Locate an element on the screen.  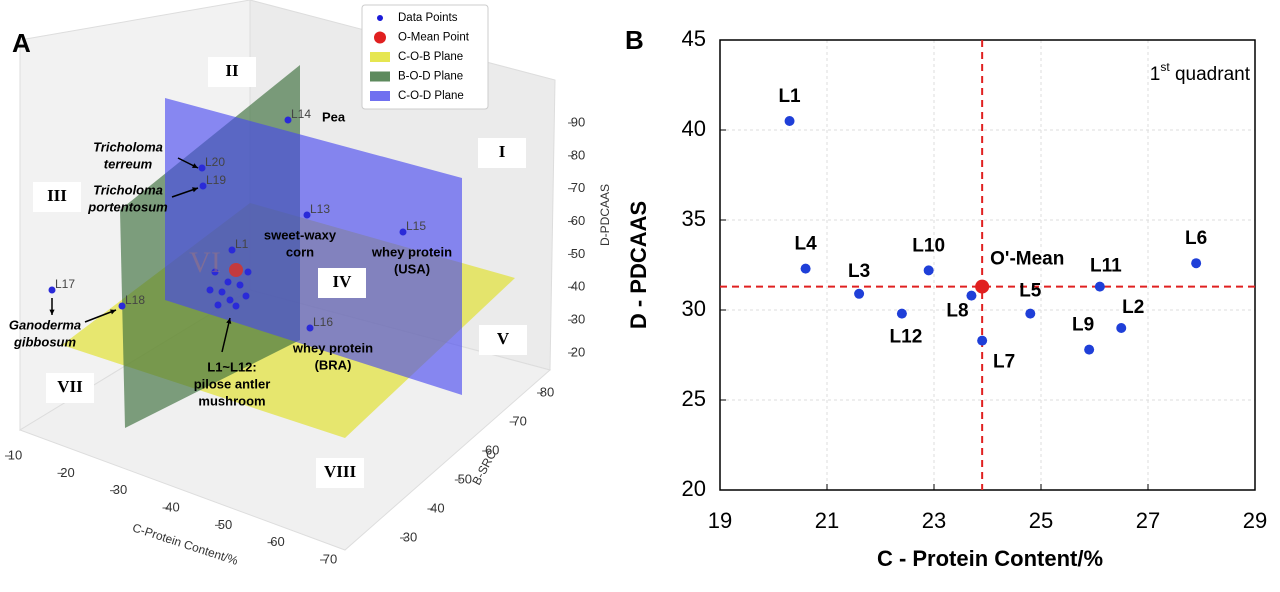
y-tick-label: 35 is located at coordinates (694, 218).